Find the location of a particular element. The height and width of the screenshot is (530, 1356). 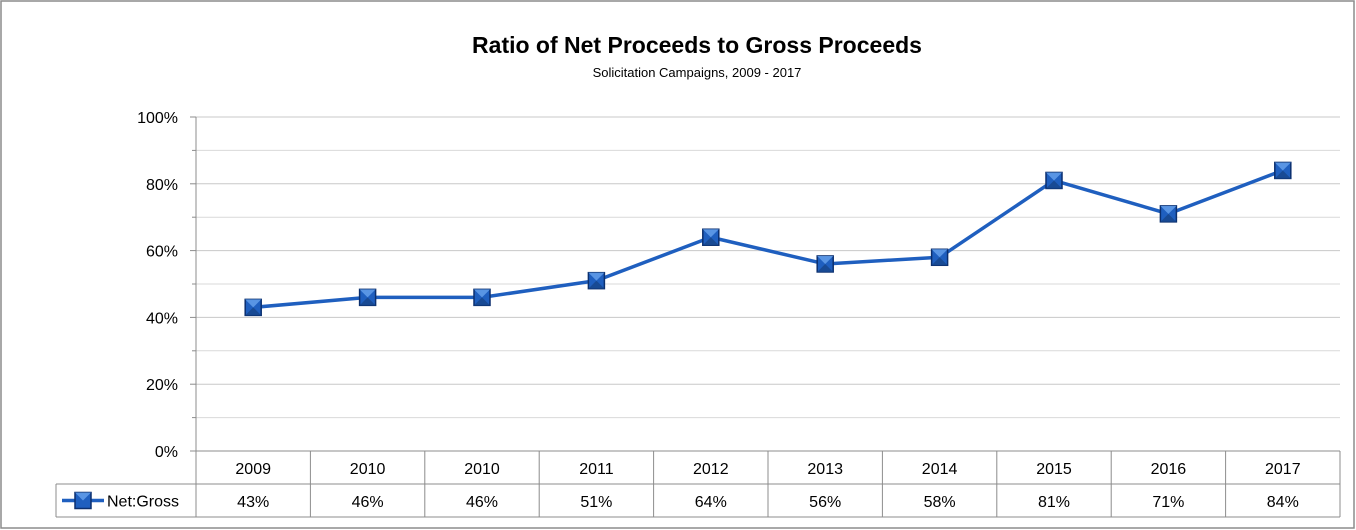

y-tick-label: 40% is located at coordinates (162, 318).